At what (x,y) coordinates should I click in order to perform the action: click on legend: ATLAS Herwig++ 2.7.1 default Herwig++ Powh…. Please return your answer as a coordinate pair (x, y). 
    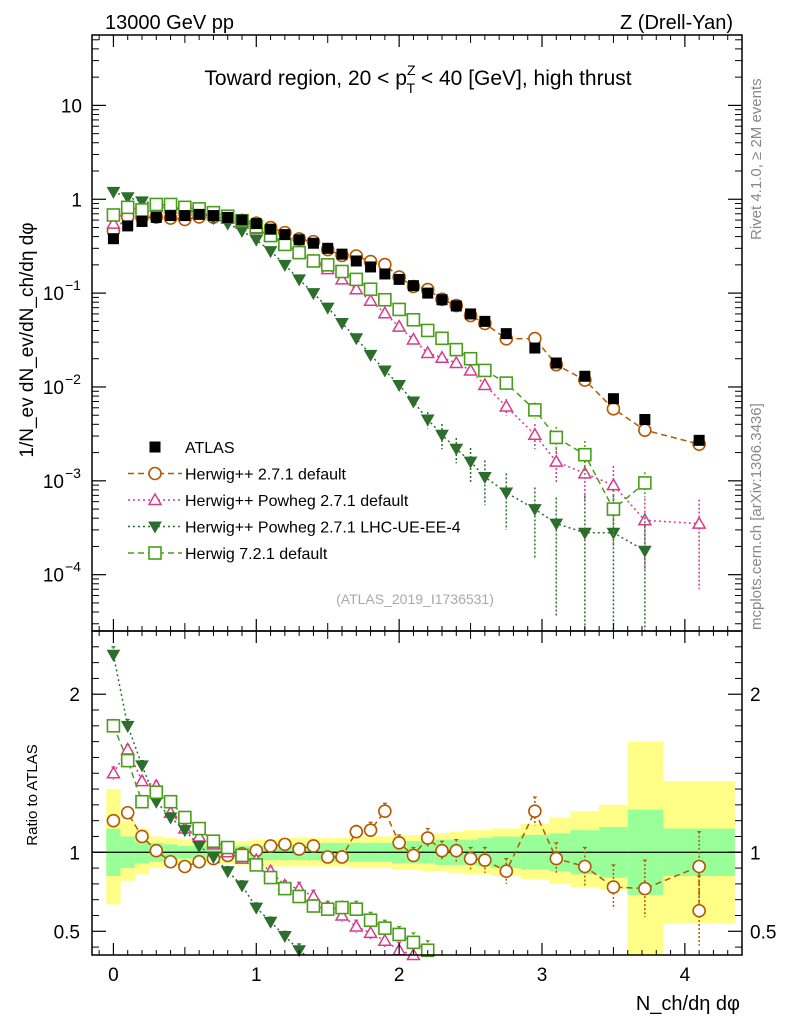
    Looking at the image, I should click on (294, 501).